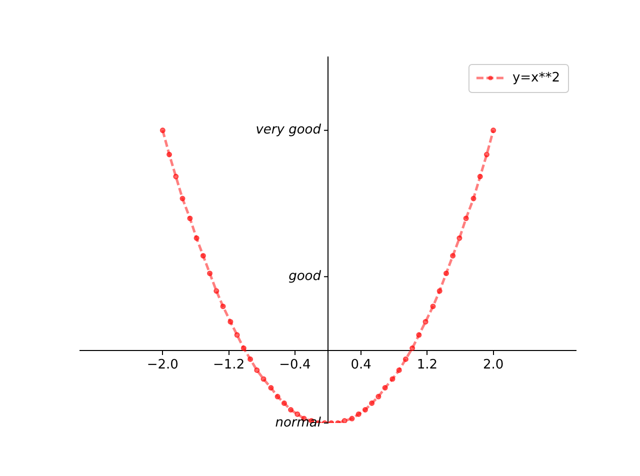  Describe the element at coordinates (229, 365) in the screenshot. I see `x-tick-label: −1.2` at that location.